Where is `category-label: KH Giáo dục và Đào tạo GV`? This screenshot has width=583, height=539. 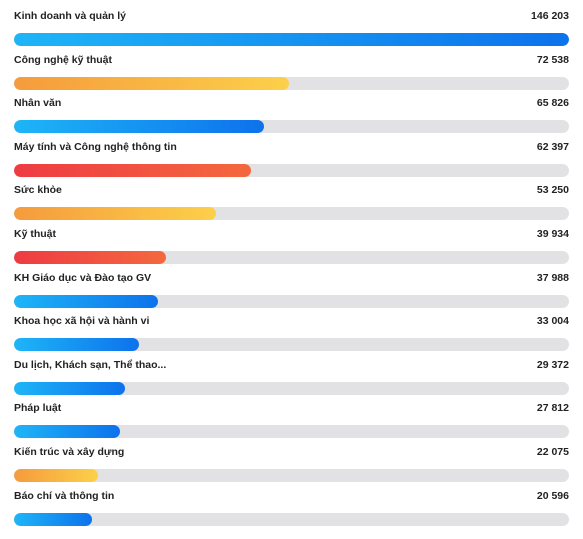 category-label: KH Giáo dục và Đào tạo GV is located at coordinates (83, 277).